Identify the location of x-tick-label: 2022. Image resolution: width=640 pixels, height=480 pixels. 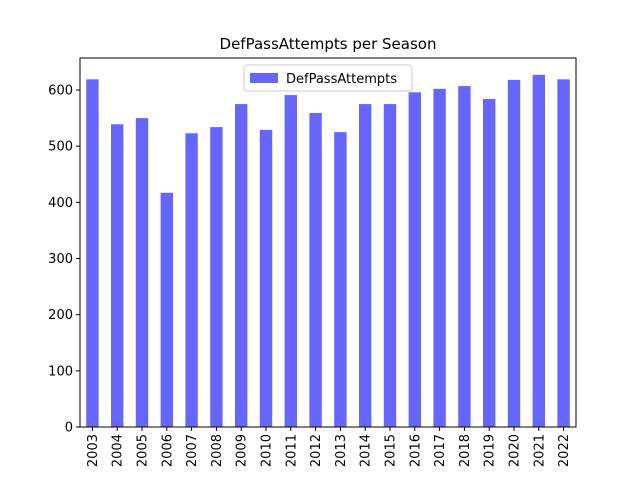
(564, 450).